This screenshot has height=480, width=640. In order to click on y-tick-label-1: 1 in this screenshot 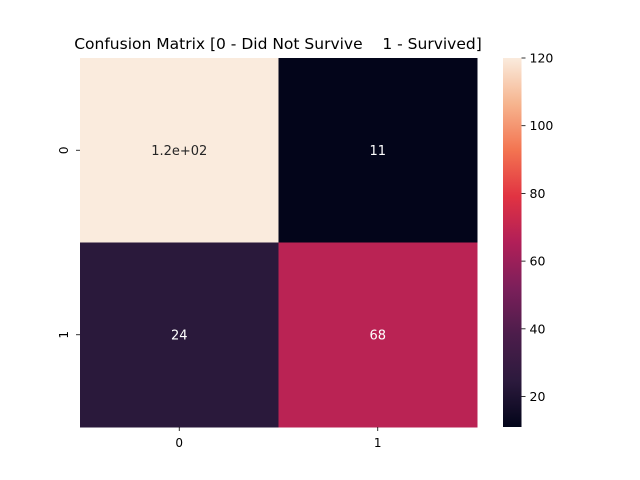, I will do `click(64, 335)`.